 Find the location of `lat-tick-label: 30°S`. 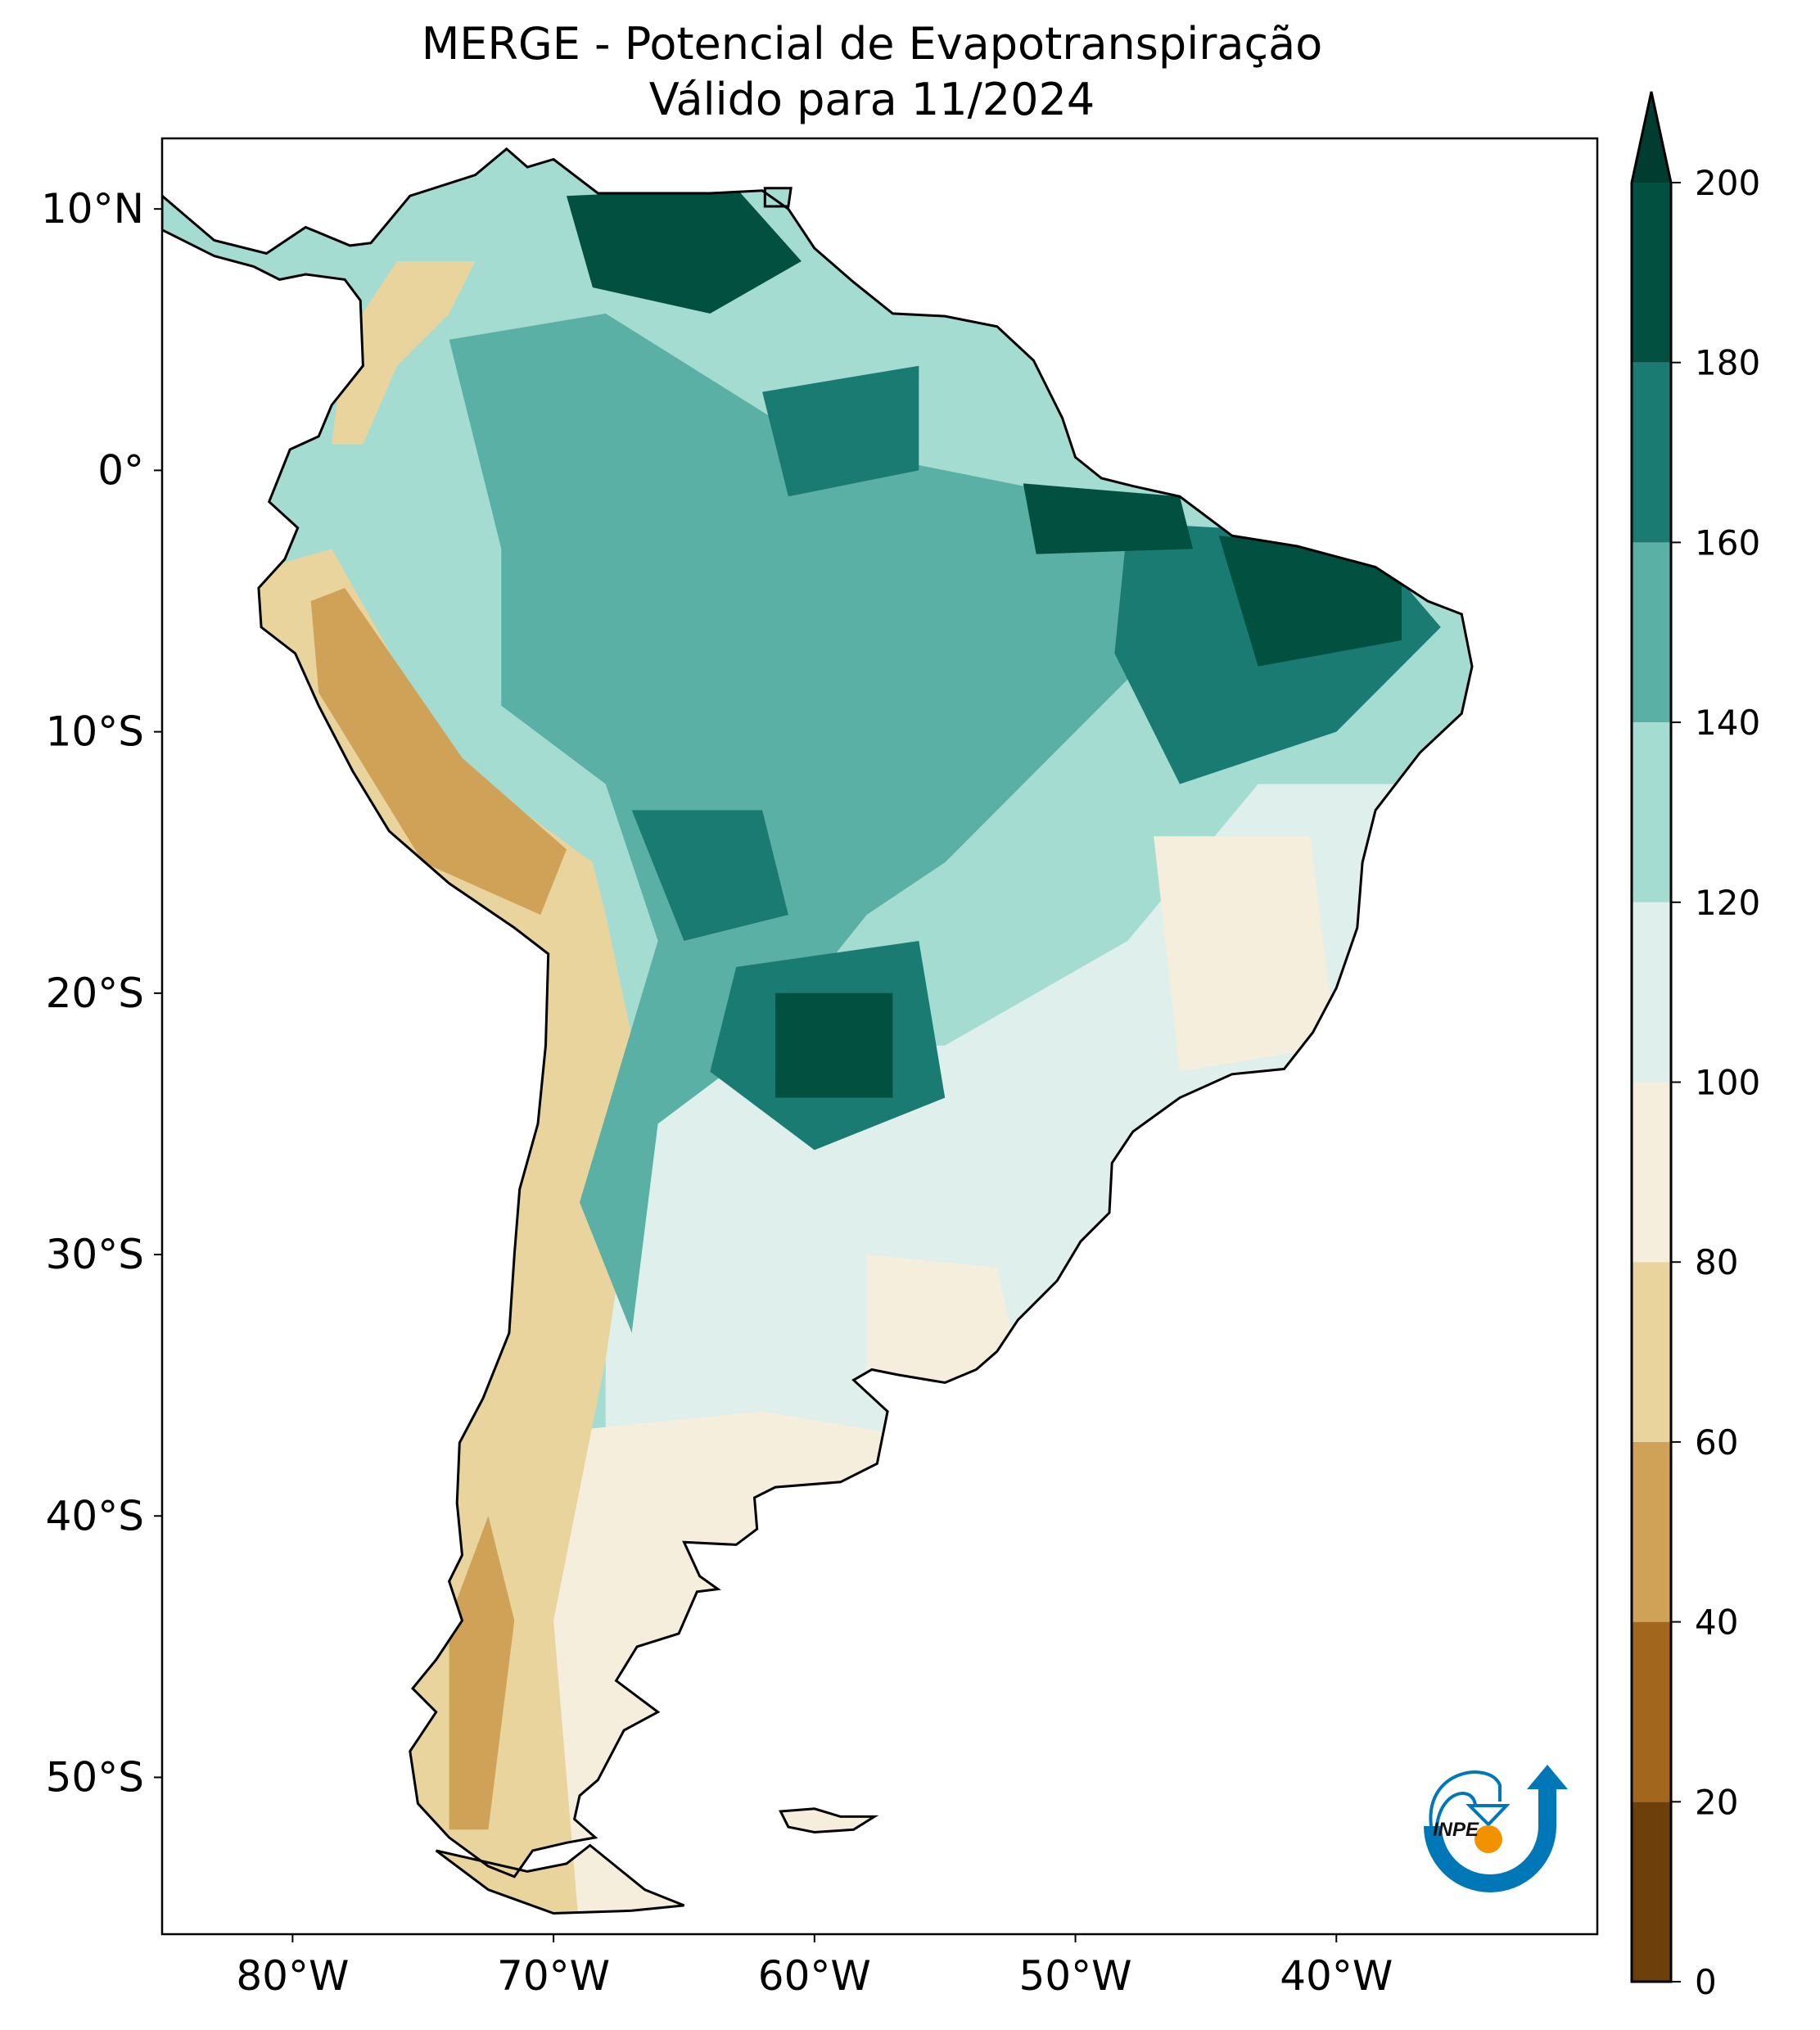

lat-tick-label: 30°S is located at coordinates (95, 1254).